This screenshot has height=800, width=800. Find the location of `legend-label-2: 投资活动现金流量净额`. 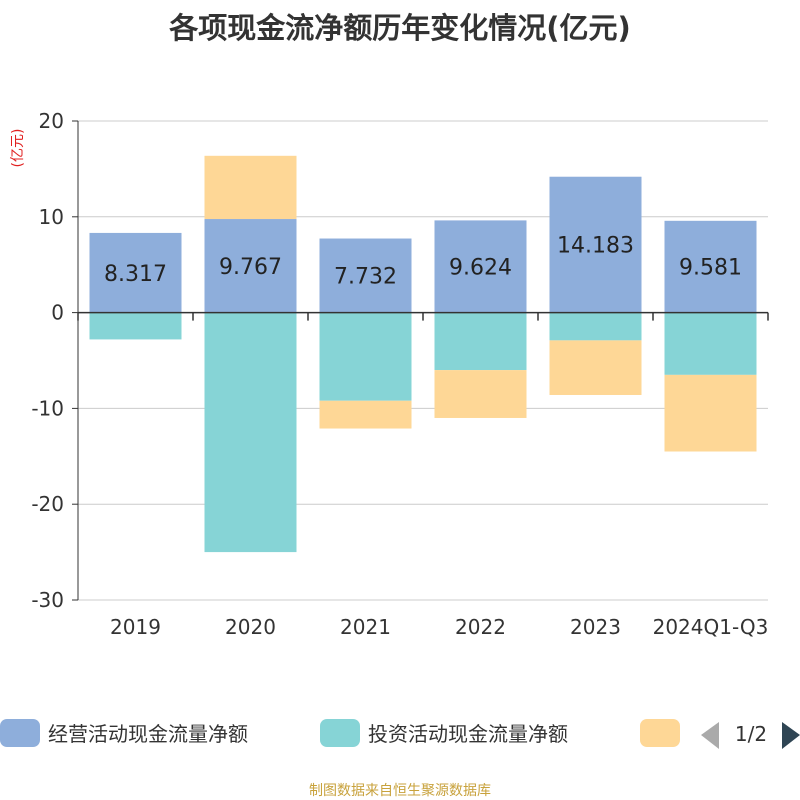

legend-label-2: 投资活动现金流量净额 is located at coordinates (468, 734).